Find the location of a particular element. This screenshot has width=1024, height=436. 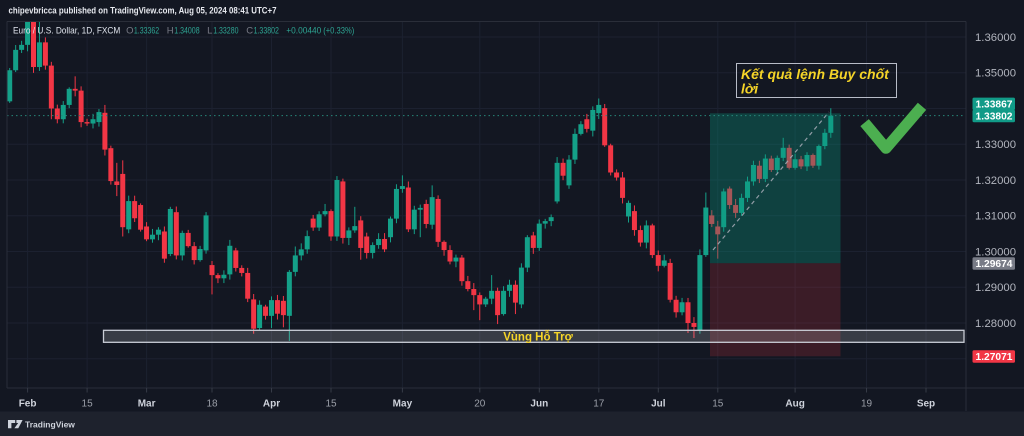

svg-text: 1.33280 is located at coordinates (225, 31).